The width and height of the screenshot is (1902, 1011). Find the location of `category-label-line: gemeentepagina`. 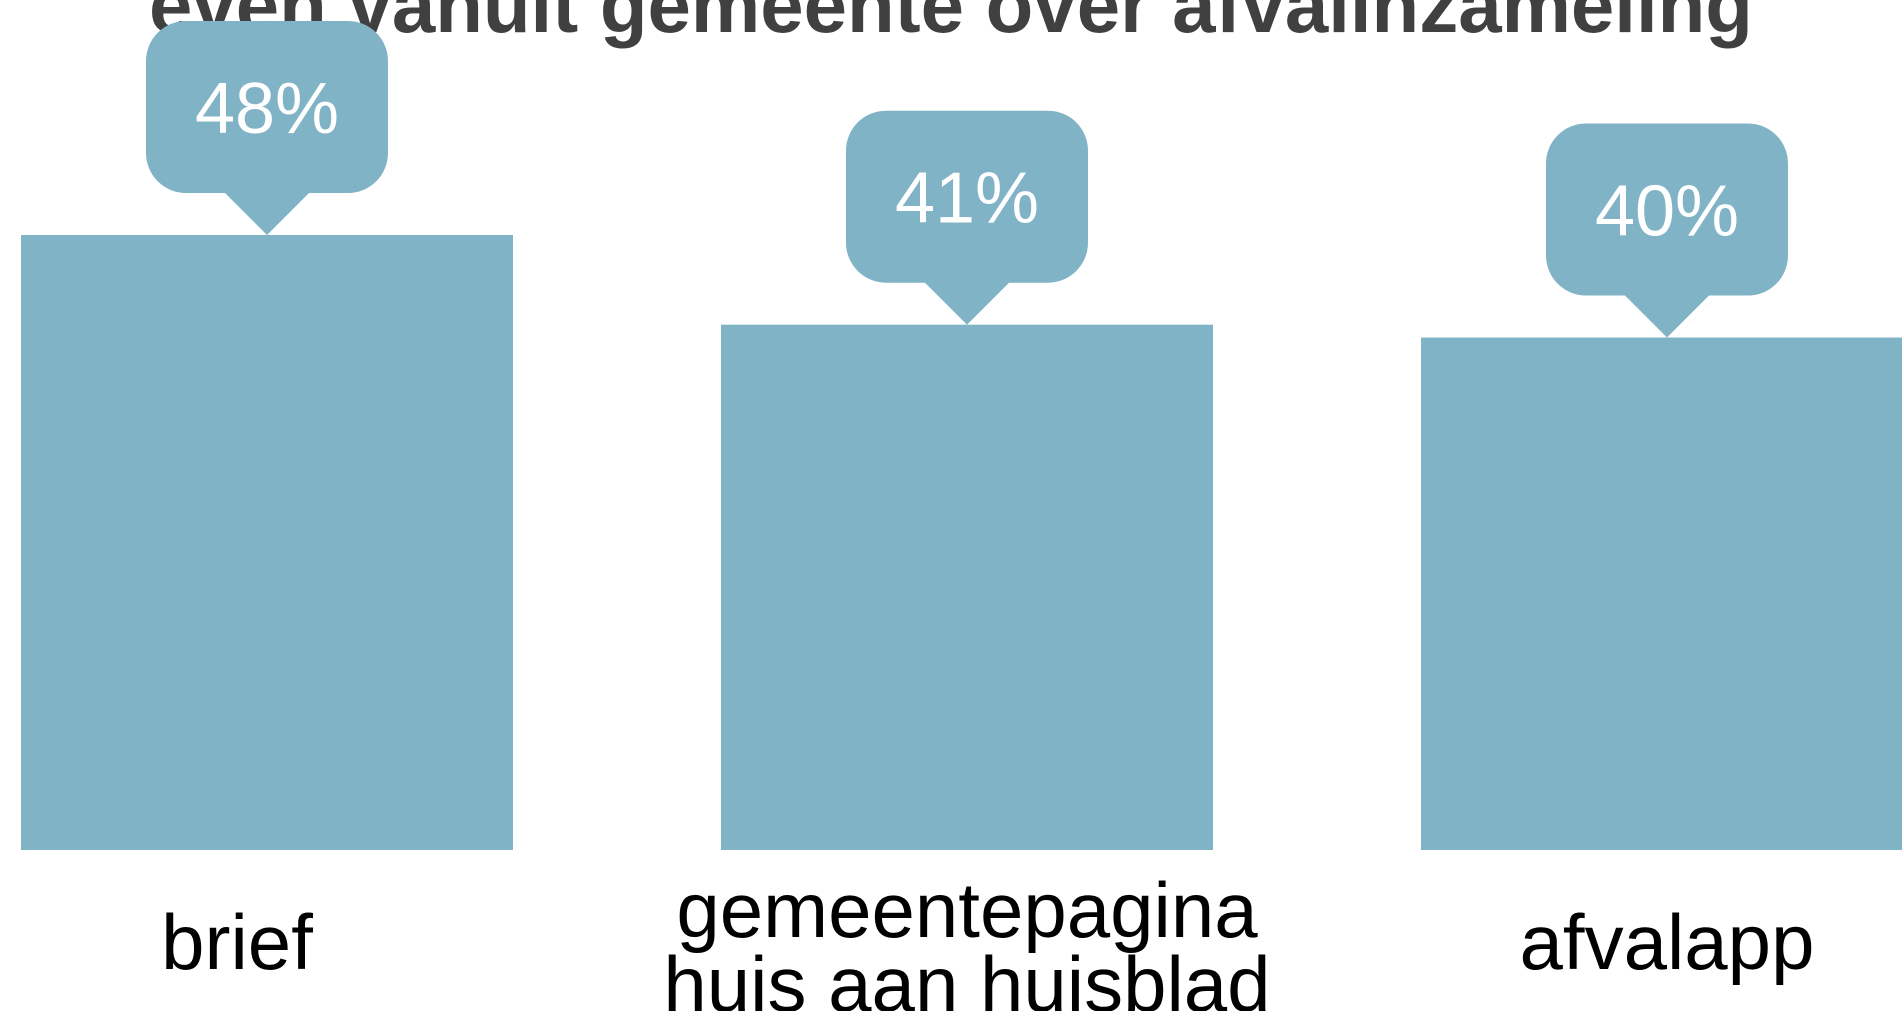

category-label-line: gemeentepagina is located at coordinates (967, 910).